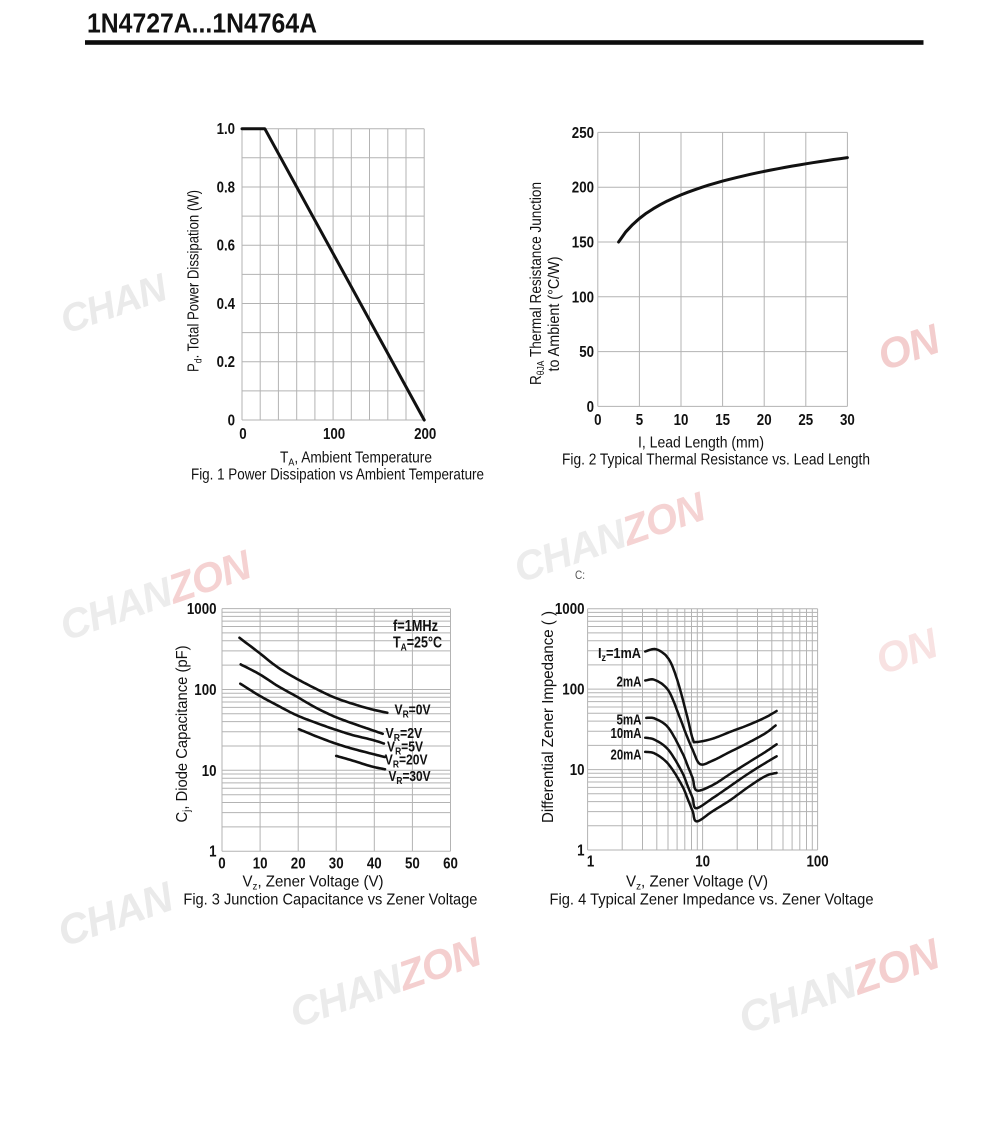 This screenshot has width=1000, height=1143. What do you see at coordinates (580, 575) in the screenshot?
I see `svg-text: C:` at bounding box center [580, 575].